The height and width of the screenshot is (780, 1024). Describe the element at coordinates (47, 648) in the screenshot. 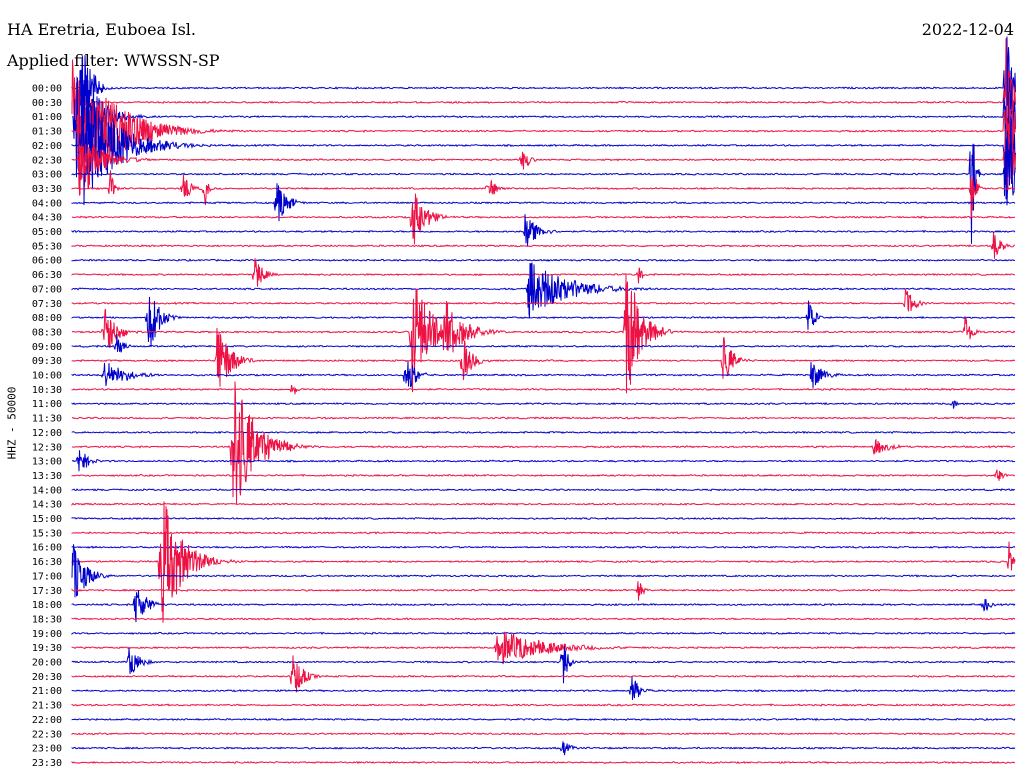

I see `row-time-label: 19:30` at that location.